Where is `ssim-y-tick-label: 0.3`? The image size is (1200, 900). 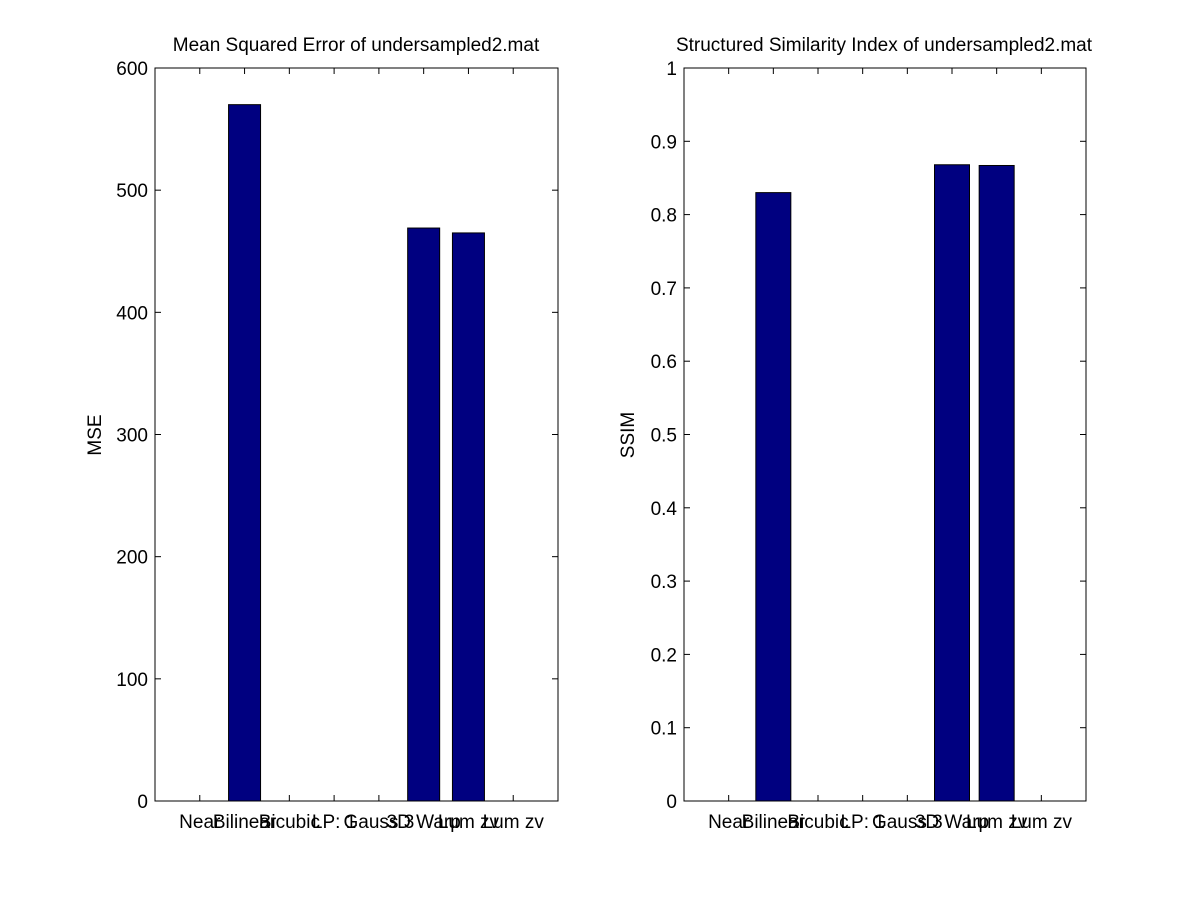
ssim-y-tick-label: 0.3 is located at coordinates (664, 582).